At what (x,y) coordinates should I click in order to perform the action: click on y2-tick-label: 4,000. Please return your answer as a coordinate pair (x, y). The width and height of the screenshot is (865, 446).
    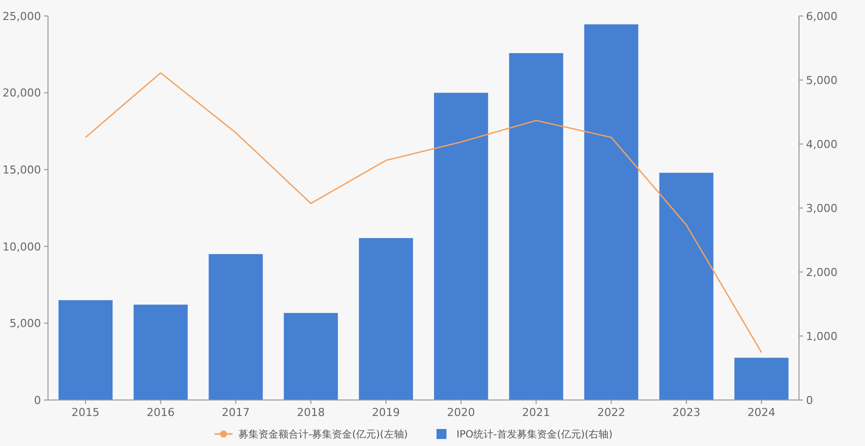
    Looking at the image, I should click on (822, 144).